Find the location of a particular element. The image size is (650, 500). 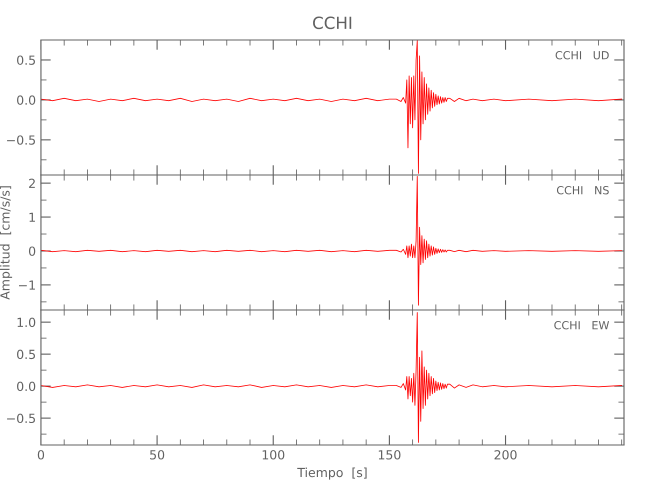

annotation: CCHI NS is located at coordinates (582, 190).